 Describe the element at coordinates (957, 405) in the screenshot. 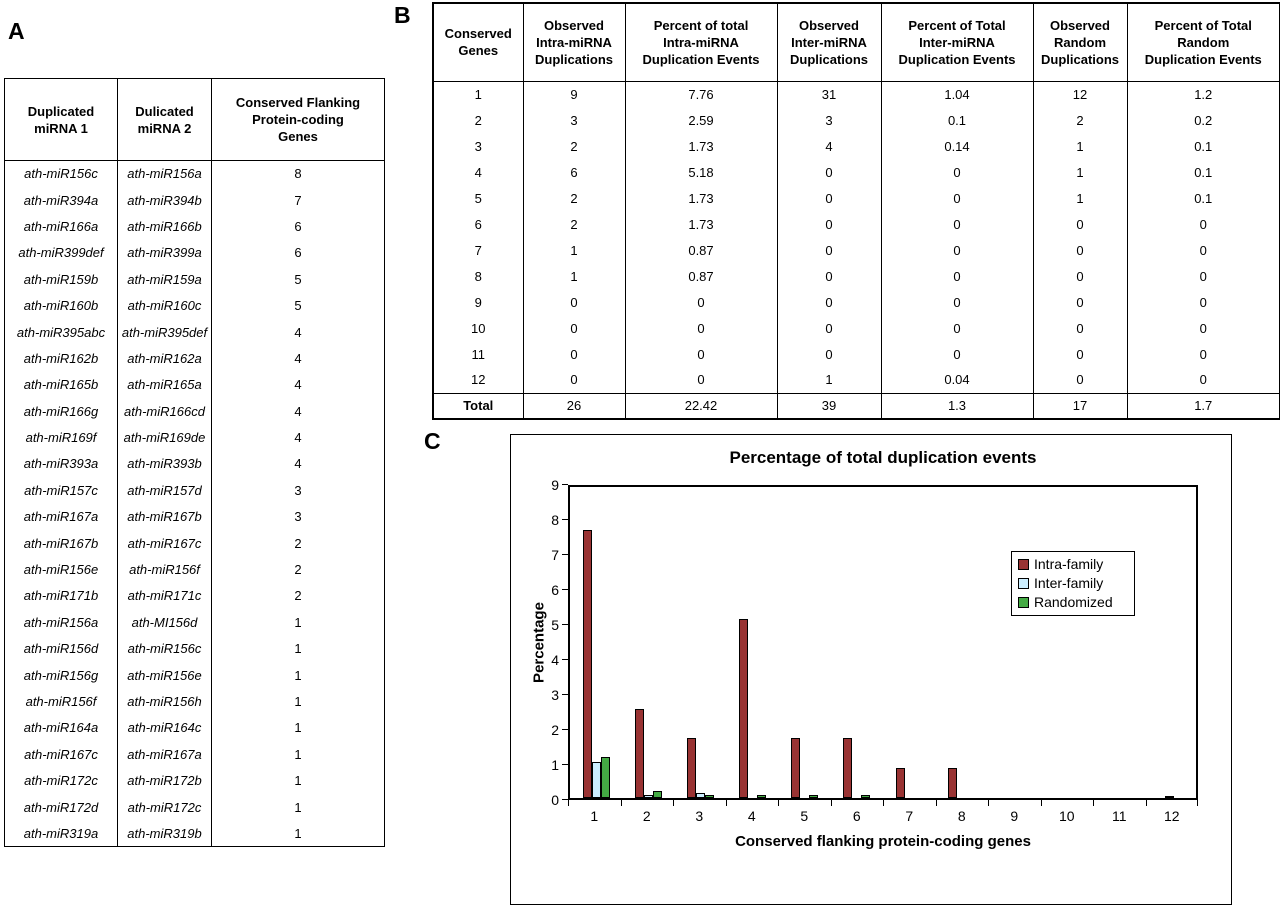

I see `total-cell: 1.3` at that location.